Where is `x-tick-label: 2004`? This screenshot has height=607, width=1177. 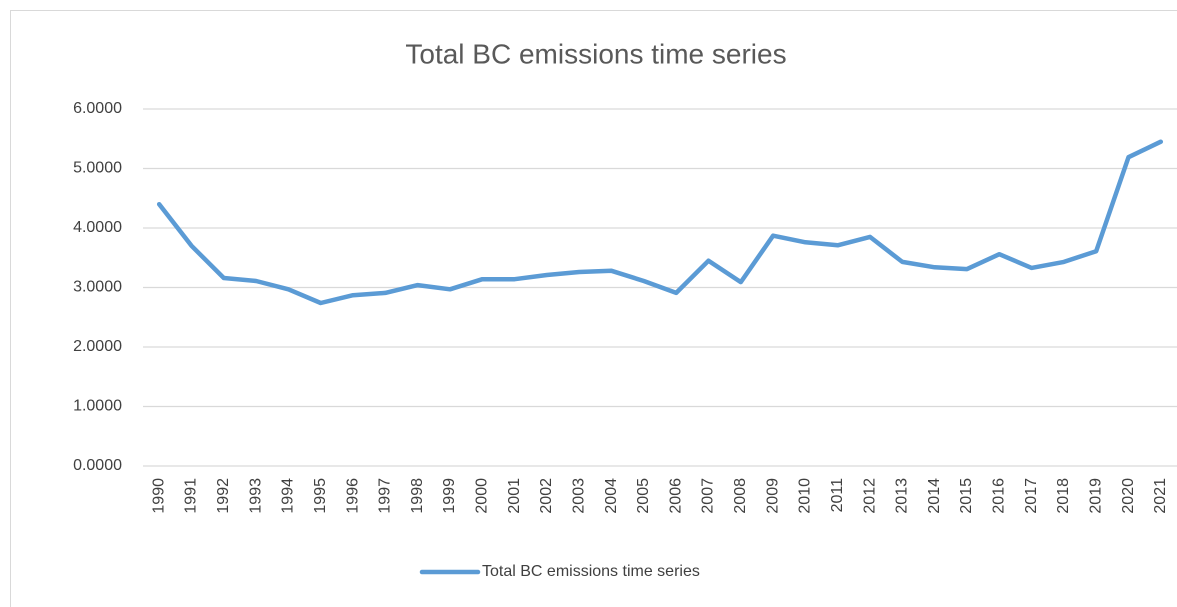
x-tick-label: 2004 is located at coordinates (611, 496).